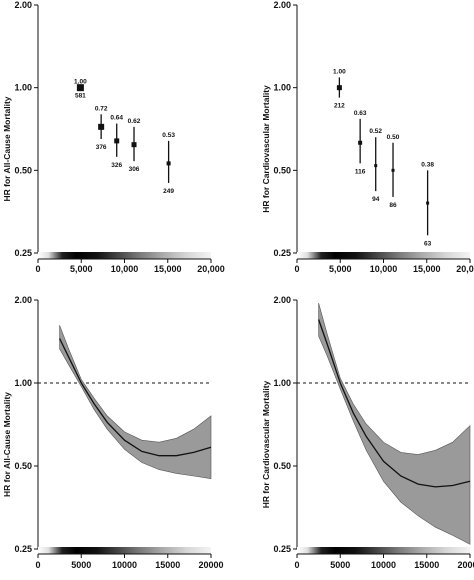 This screenshot has width=474, height=580. I want to click on count-label: 326, so click(116, 165).